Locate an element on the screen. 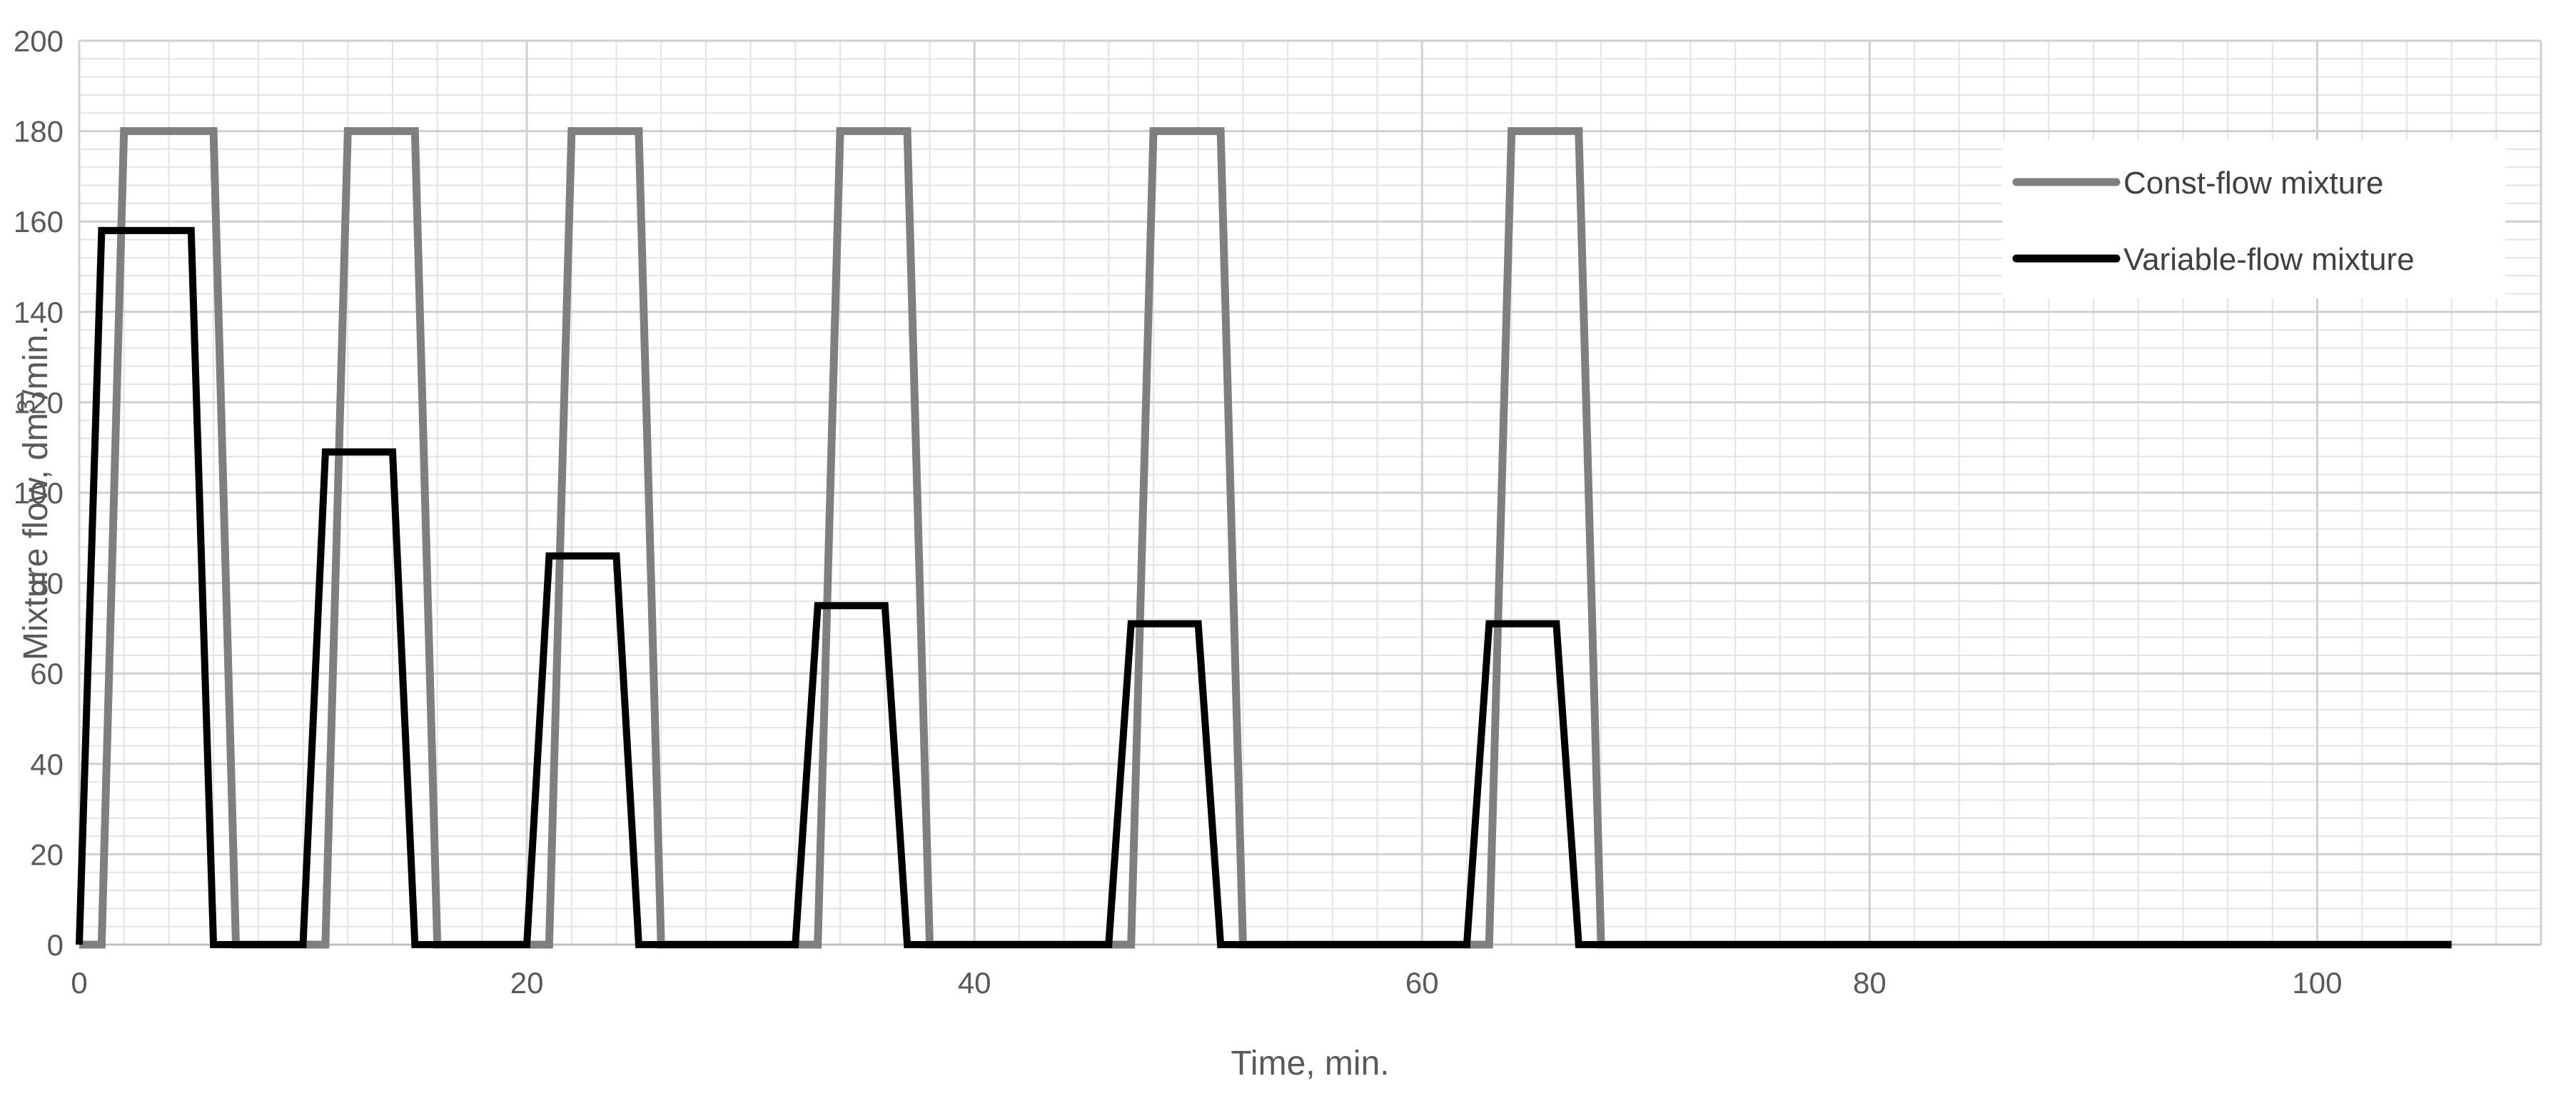 Image resolution: width=2576 pixels, height=1096 pixels. x-tick-label: 60 is located at coordinates (1422, 983).